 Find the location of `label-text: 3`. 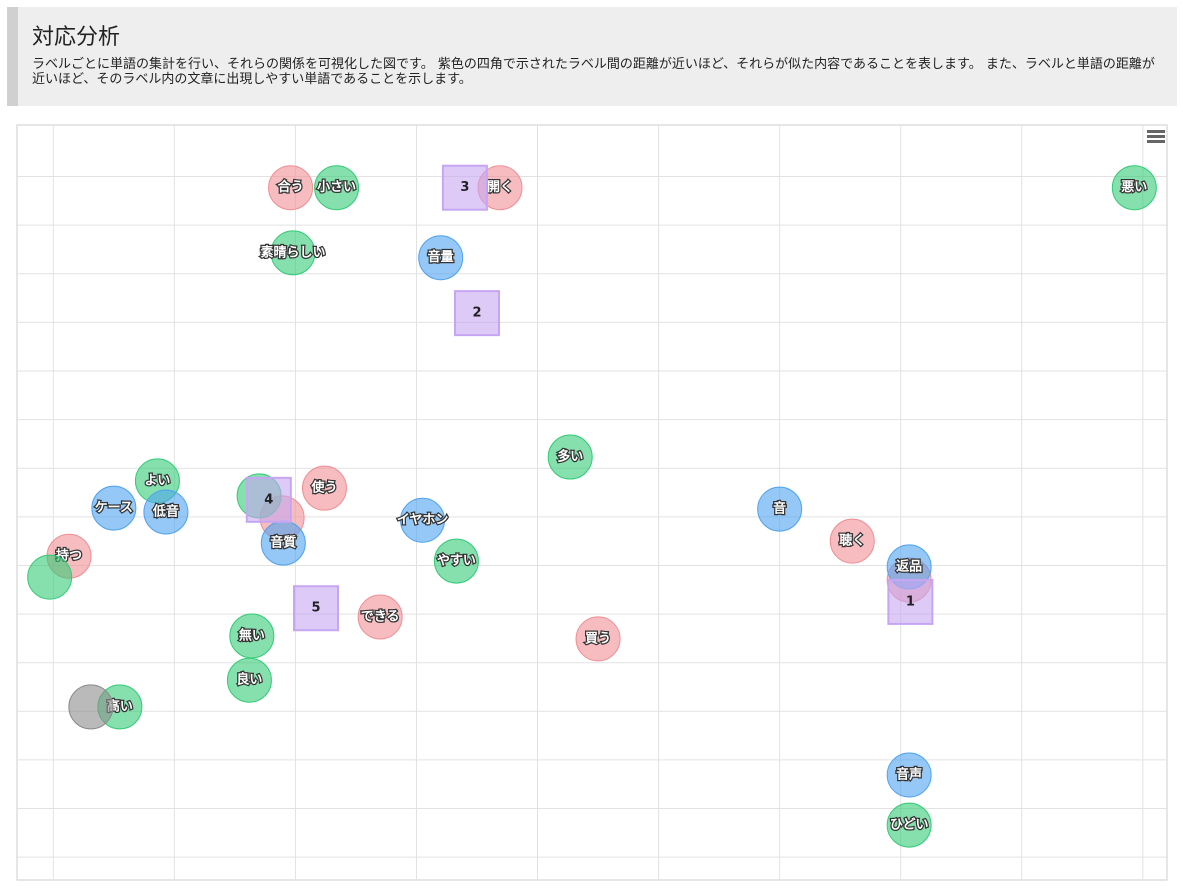

label-text: 3 is located at coordinates (464, 187).